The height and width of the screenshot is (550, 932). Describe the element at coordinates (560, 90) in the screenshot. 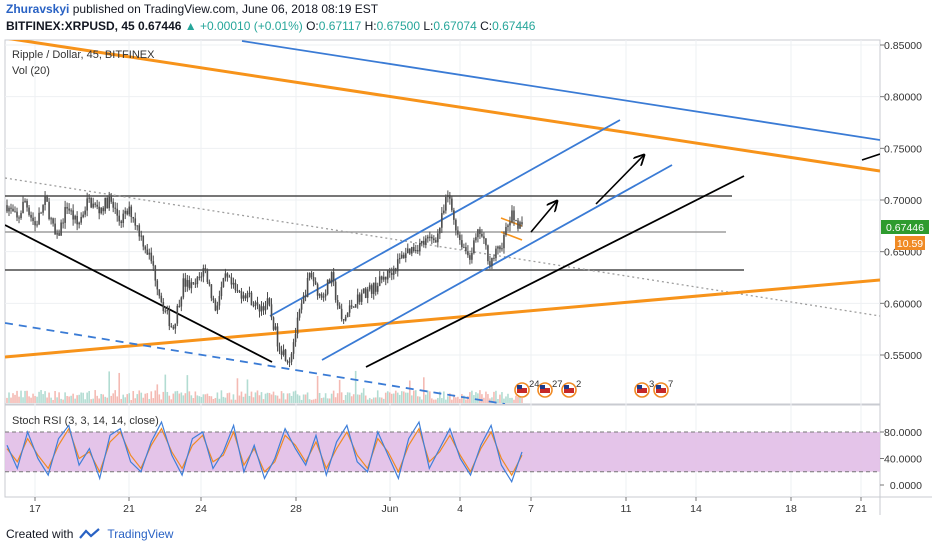

I see `blue-descending-line` at that location.